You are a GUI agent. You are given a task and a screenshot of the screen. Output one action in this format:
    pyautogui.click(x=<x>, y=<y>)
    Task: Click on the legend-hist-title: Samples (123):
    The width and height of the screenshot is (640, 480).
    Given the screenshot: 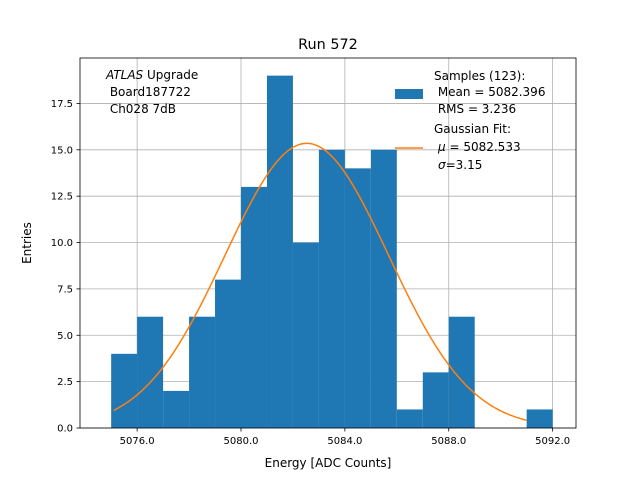 What is the action you would take?
    pyautogui.click(x=479, y=76)
    